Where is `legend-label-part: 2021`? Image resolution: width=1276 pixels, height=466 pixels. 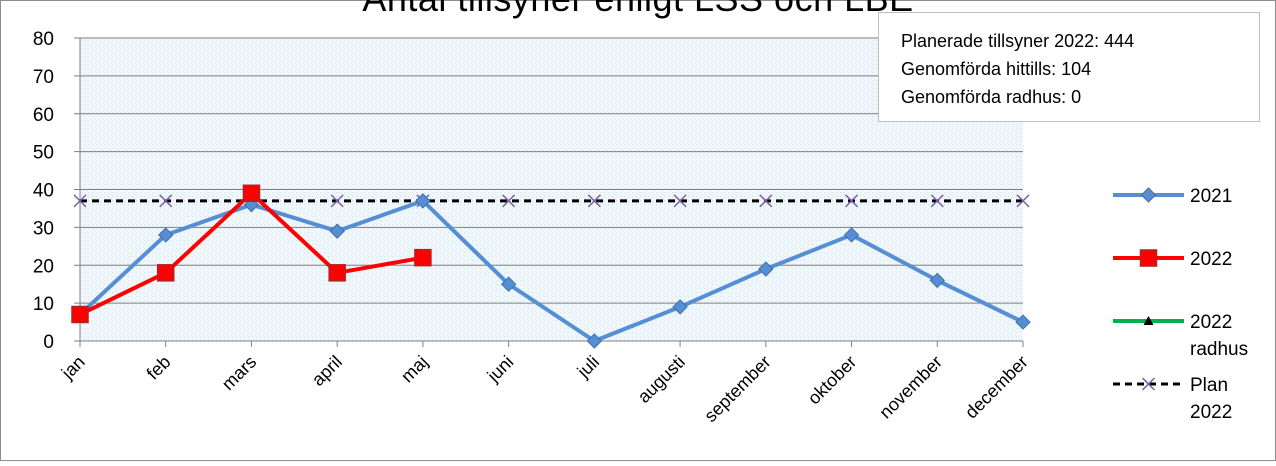
legend-label-part: 2021 is located at coordinates (1211, 196).